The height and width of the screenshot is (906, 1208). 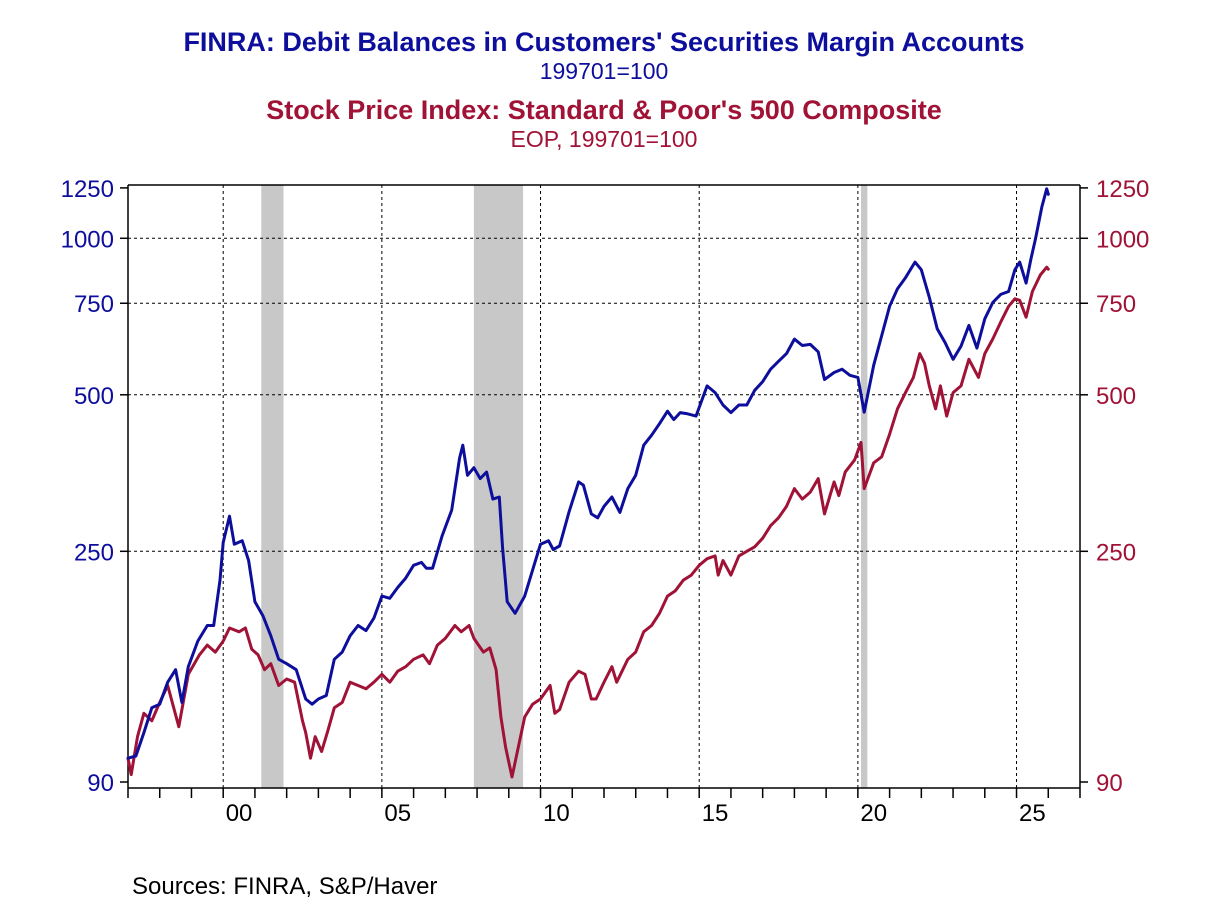 What do you see at coordinates (94, 304) in the screenshot?
I see `y-left-tick-label: 750` at bounding box center [94, 304].